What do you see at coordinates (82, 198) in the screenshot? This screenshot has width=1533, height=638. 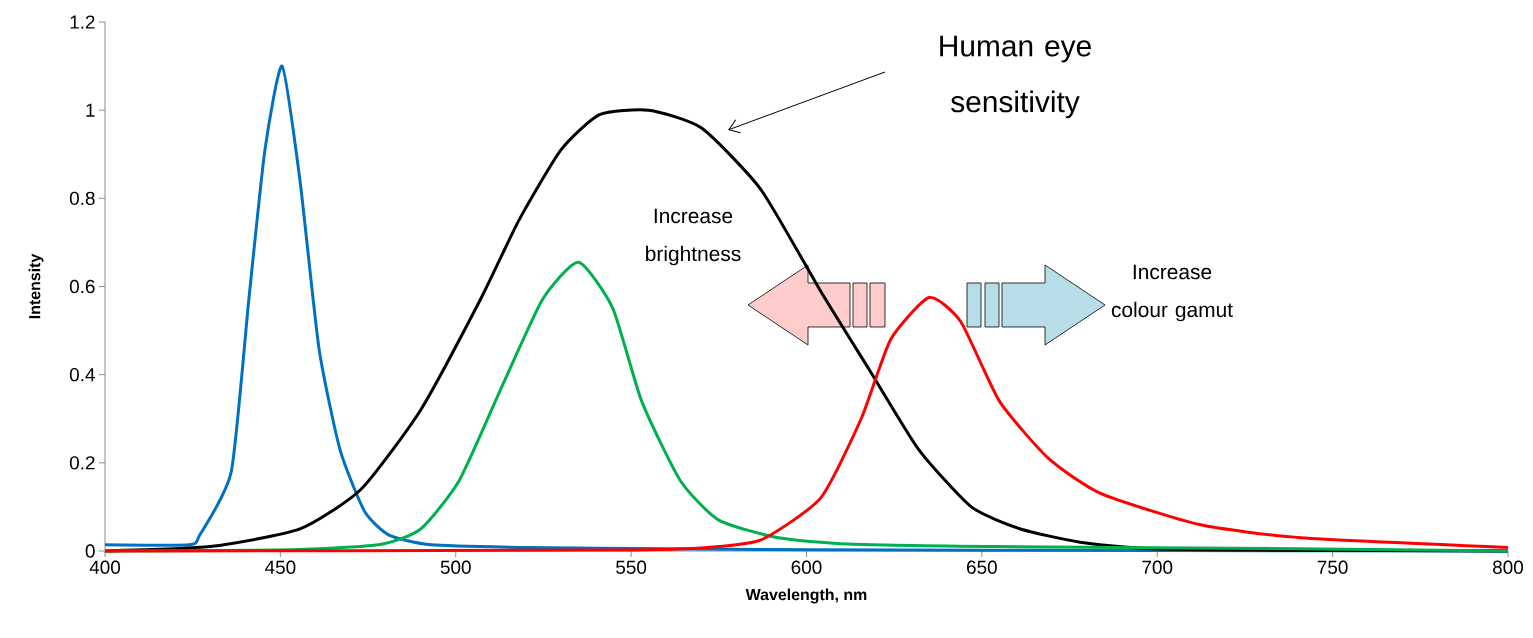 I see `y-tick-label: 0.8` at bounding box center [82, 198].